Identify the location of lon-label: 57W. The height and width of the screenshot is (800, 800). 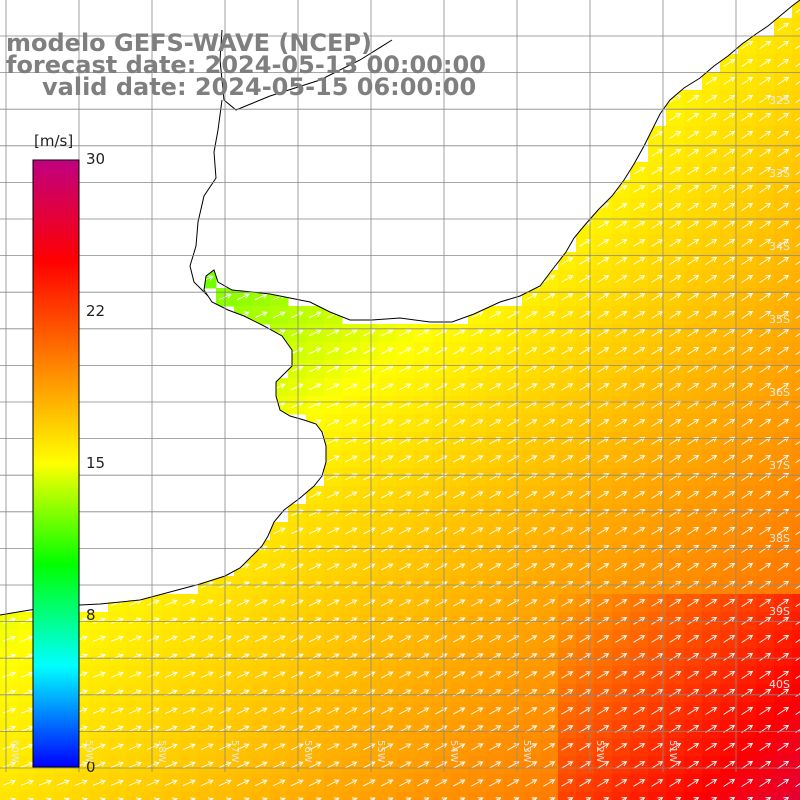
(234, 751).